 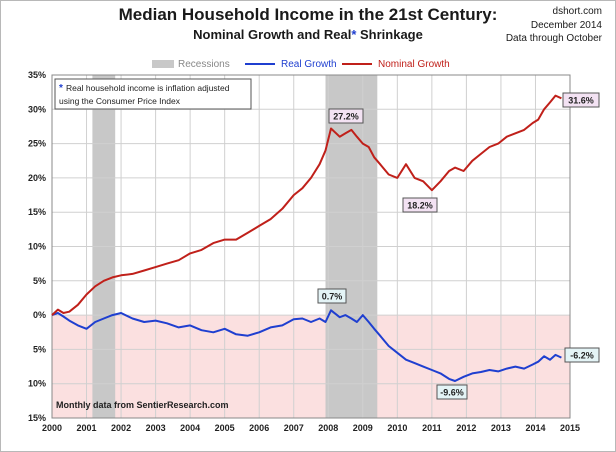 I want to click on source-date: December 2014, so click(x=566, y=25).